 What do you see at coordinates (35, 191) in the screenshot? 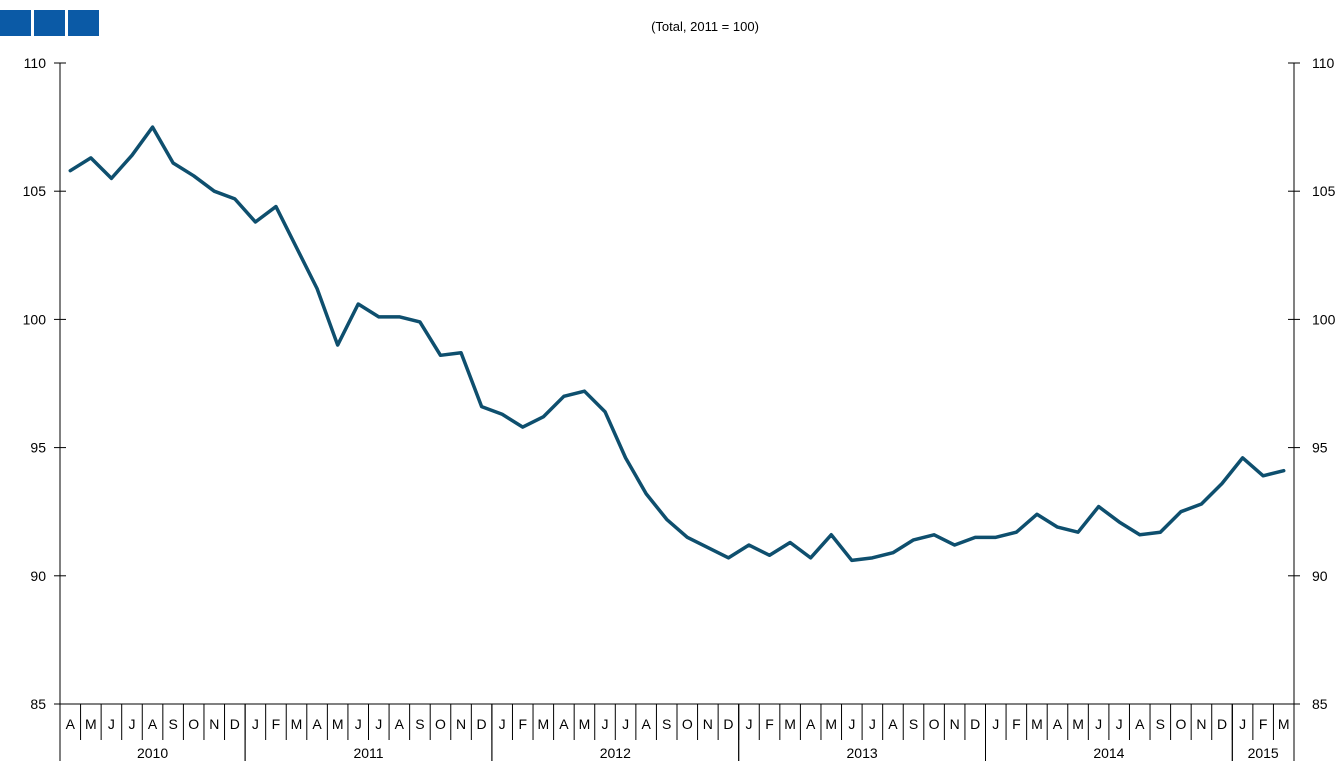
I see `y-tick-label-left: 105` at bounding box center [35, 191].